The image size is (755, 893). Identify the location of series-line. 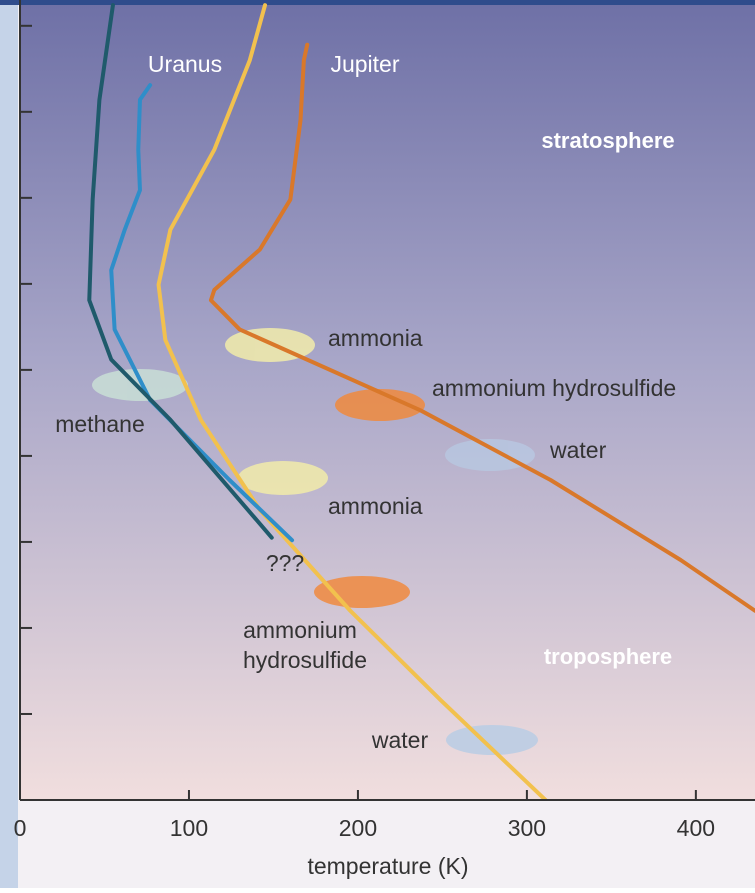
(180, 271).